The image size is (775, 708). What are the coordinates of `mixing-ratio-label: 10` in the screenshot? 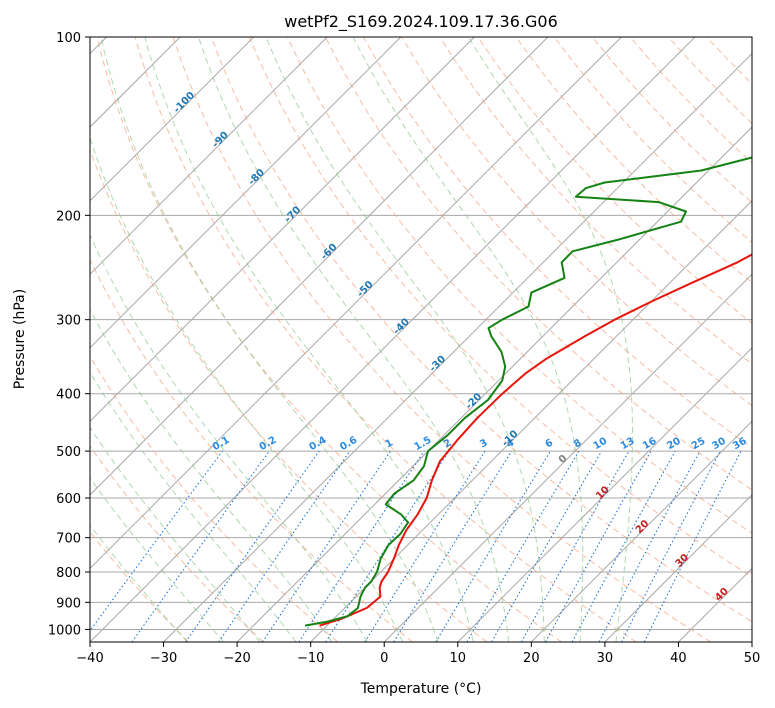 It's located at (601, 444).